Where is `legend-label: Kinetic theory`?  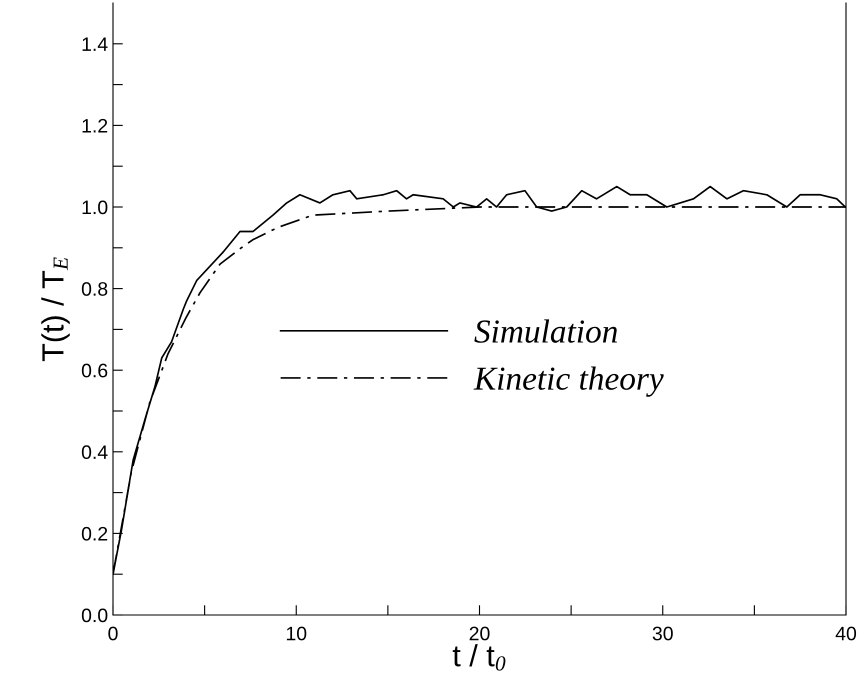 legend-label: Kinetic theory is located at coordinates (569, 381).